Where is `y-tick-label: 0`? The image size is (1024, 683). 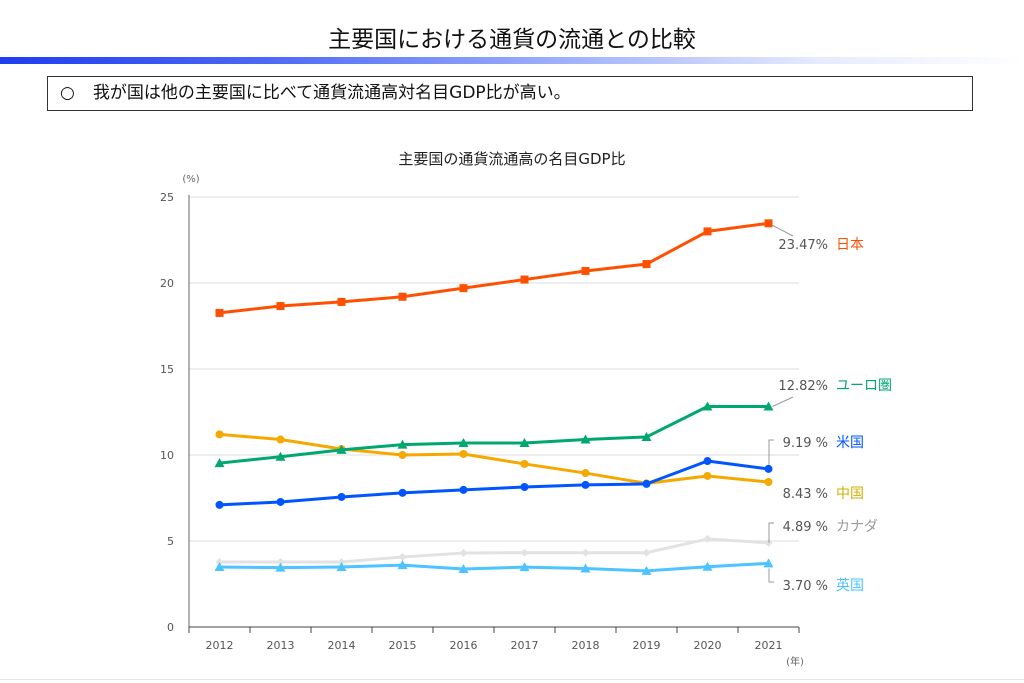 y-tick-label: 0 is located at coordinates (170, 627).